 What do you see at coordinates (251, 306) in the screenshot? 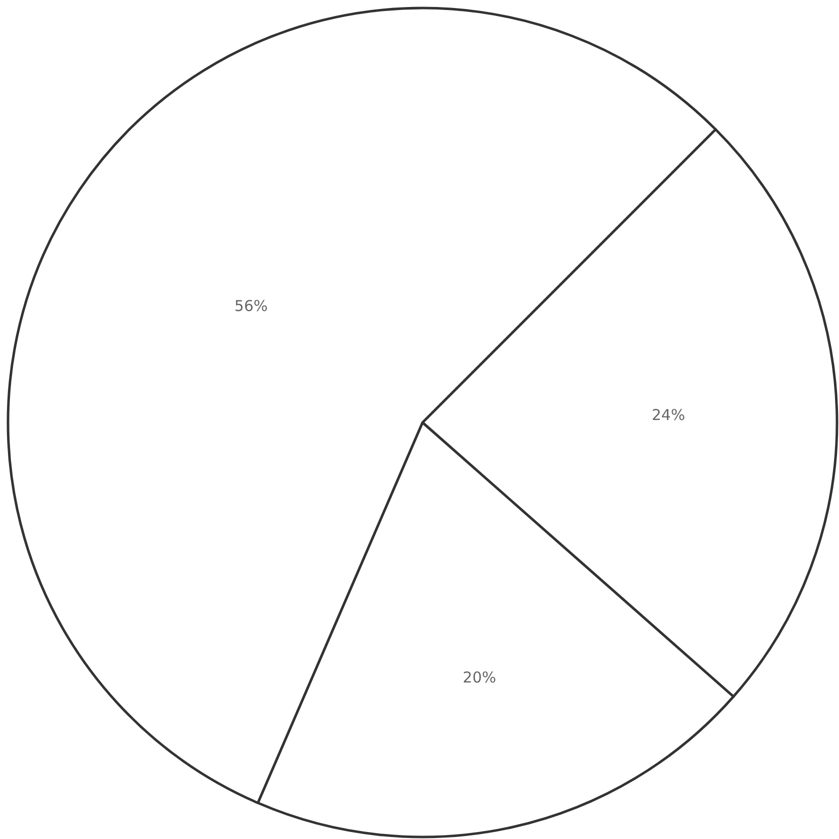
I see `data-label: 56%` at bounding box center [251, 306].